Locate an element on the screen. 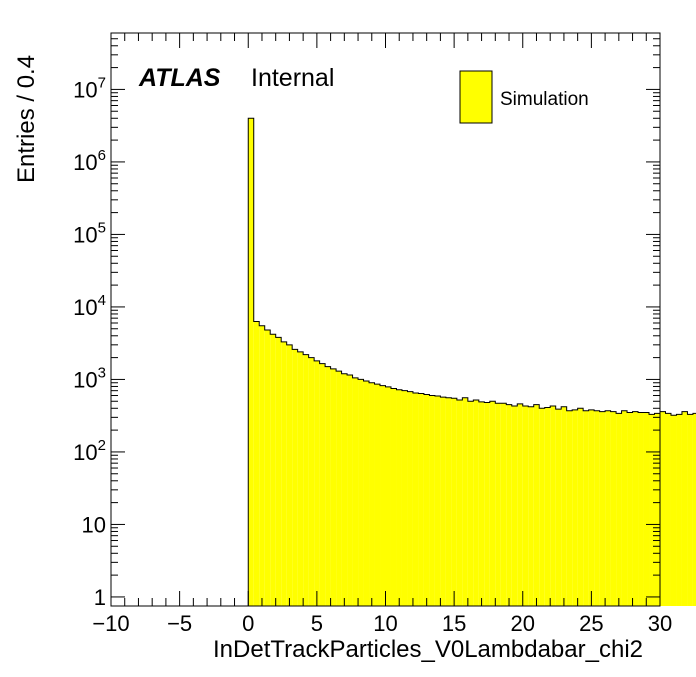  x-tick-label: 0 is located at coordinates (248, 623).